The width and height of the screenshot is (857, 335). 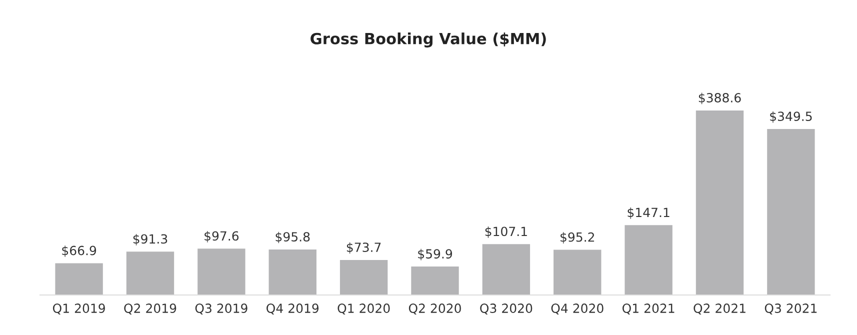 What do you see at coordinates (221, 236) in the screenshot?
I see `data-label: $97.6` at bounding box center [221, 236].